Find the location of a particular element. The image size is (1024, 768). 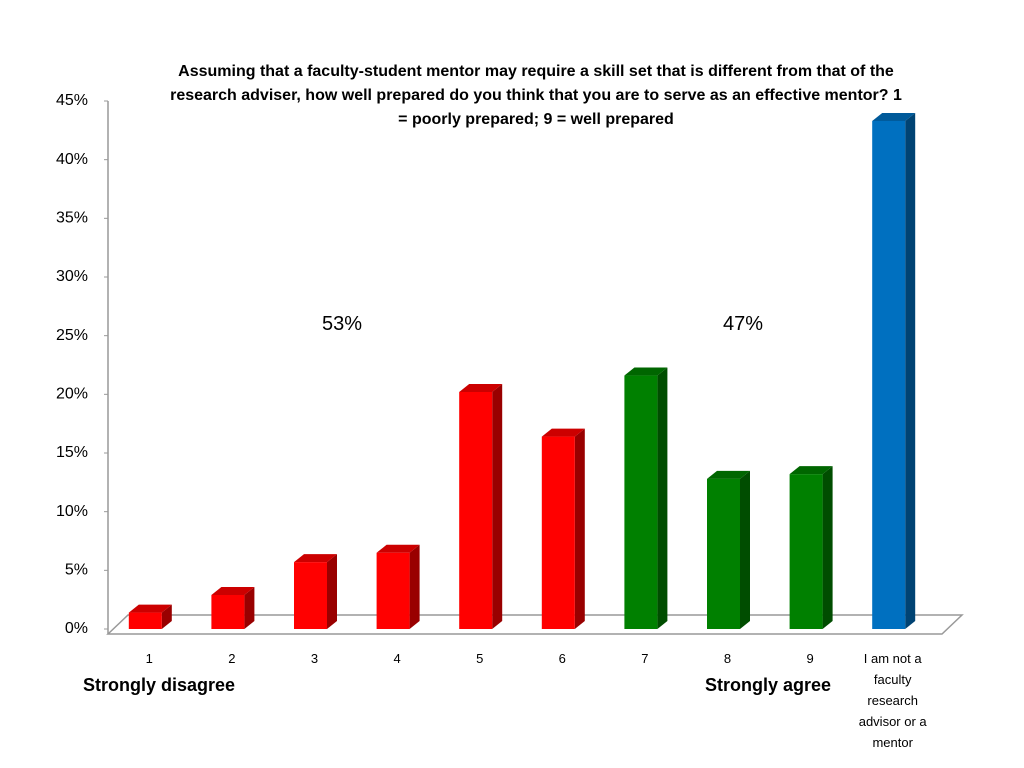

y-tick-label: 30% is located at coordinates (72, 276).